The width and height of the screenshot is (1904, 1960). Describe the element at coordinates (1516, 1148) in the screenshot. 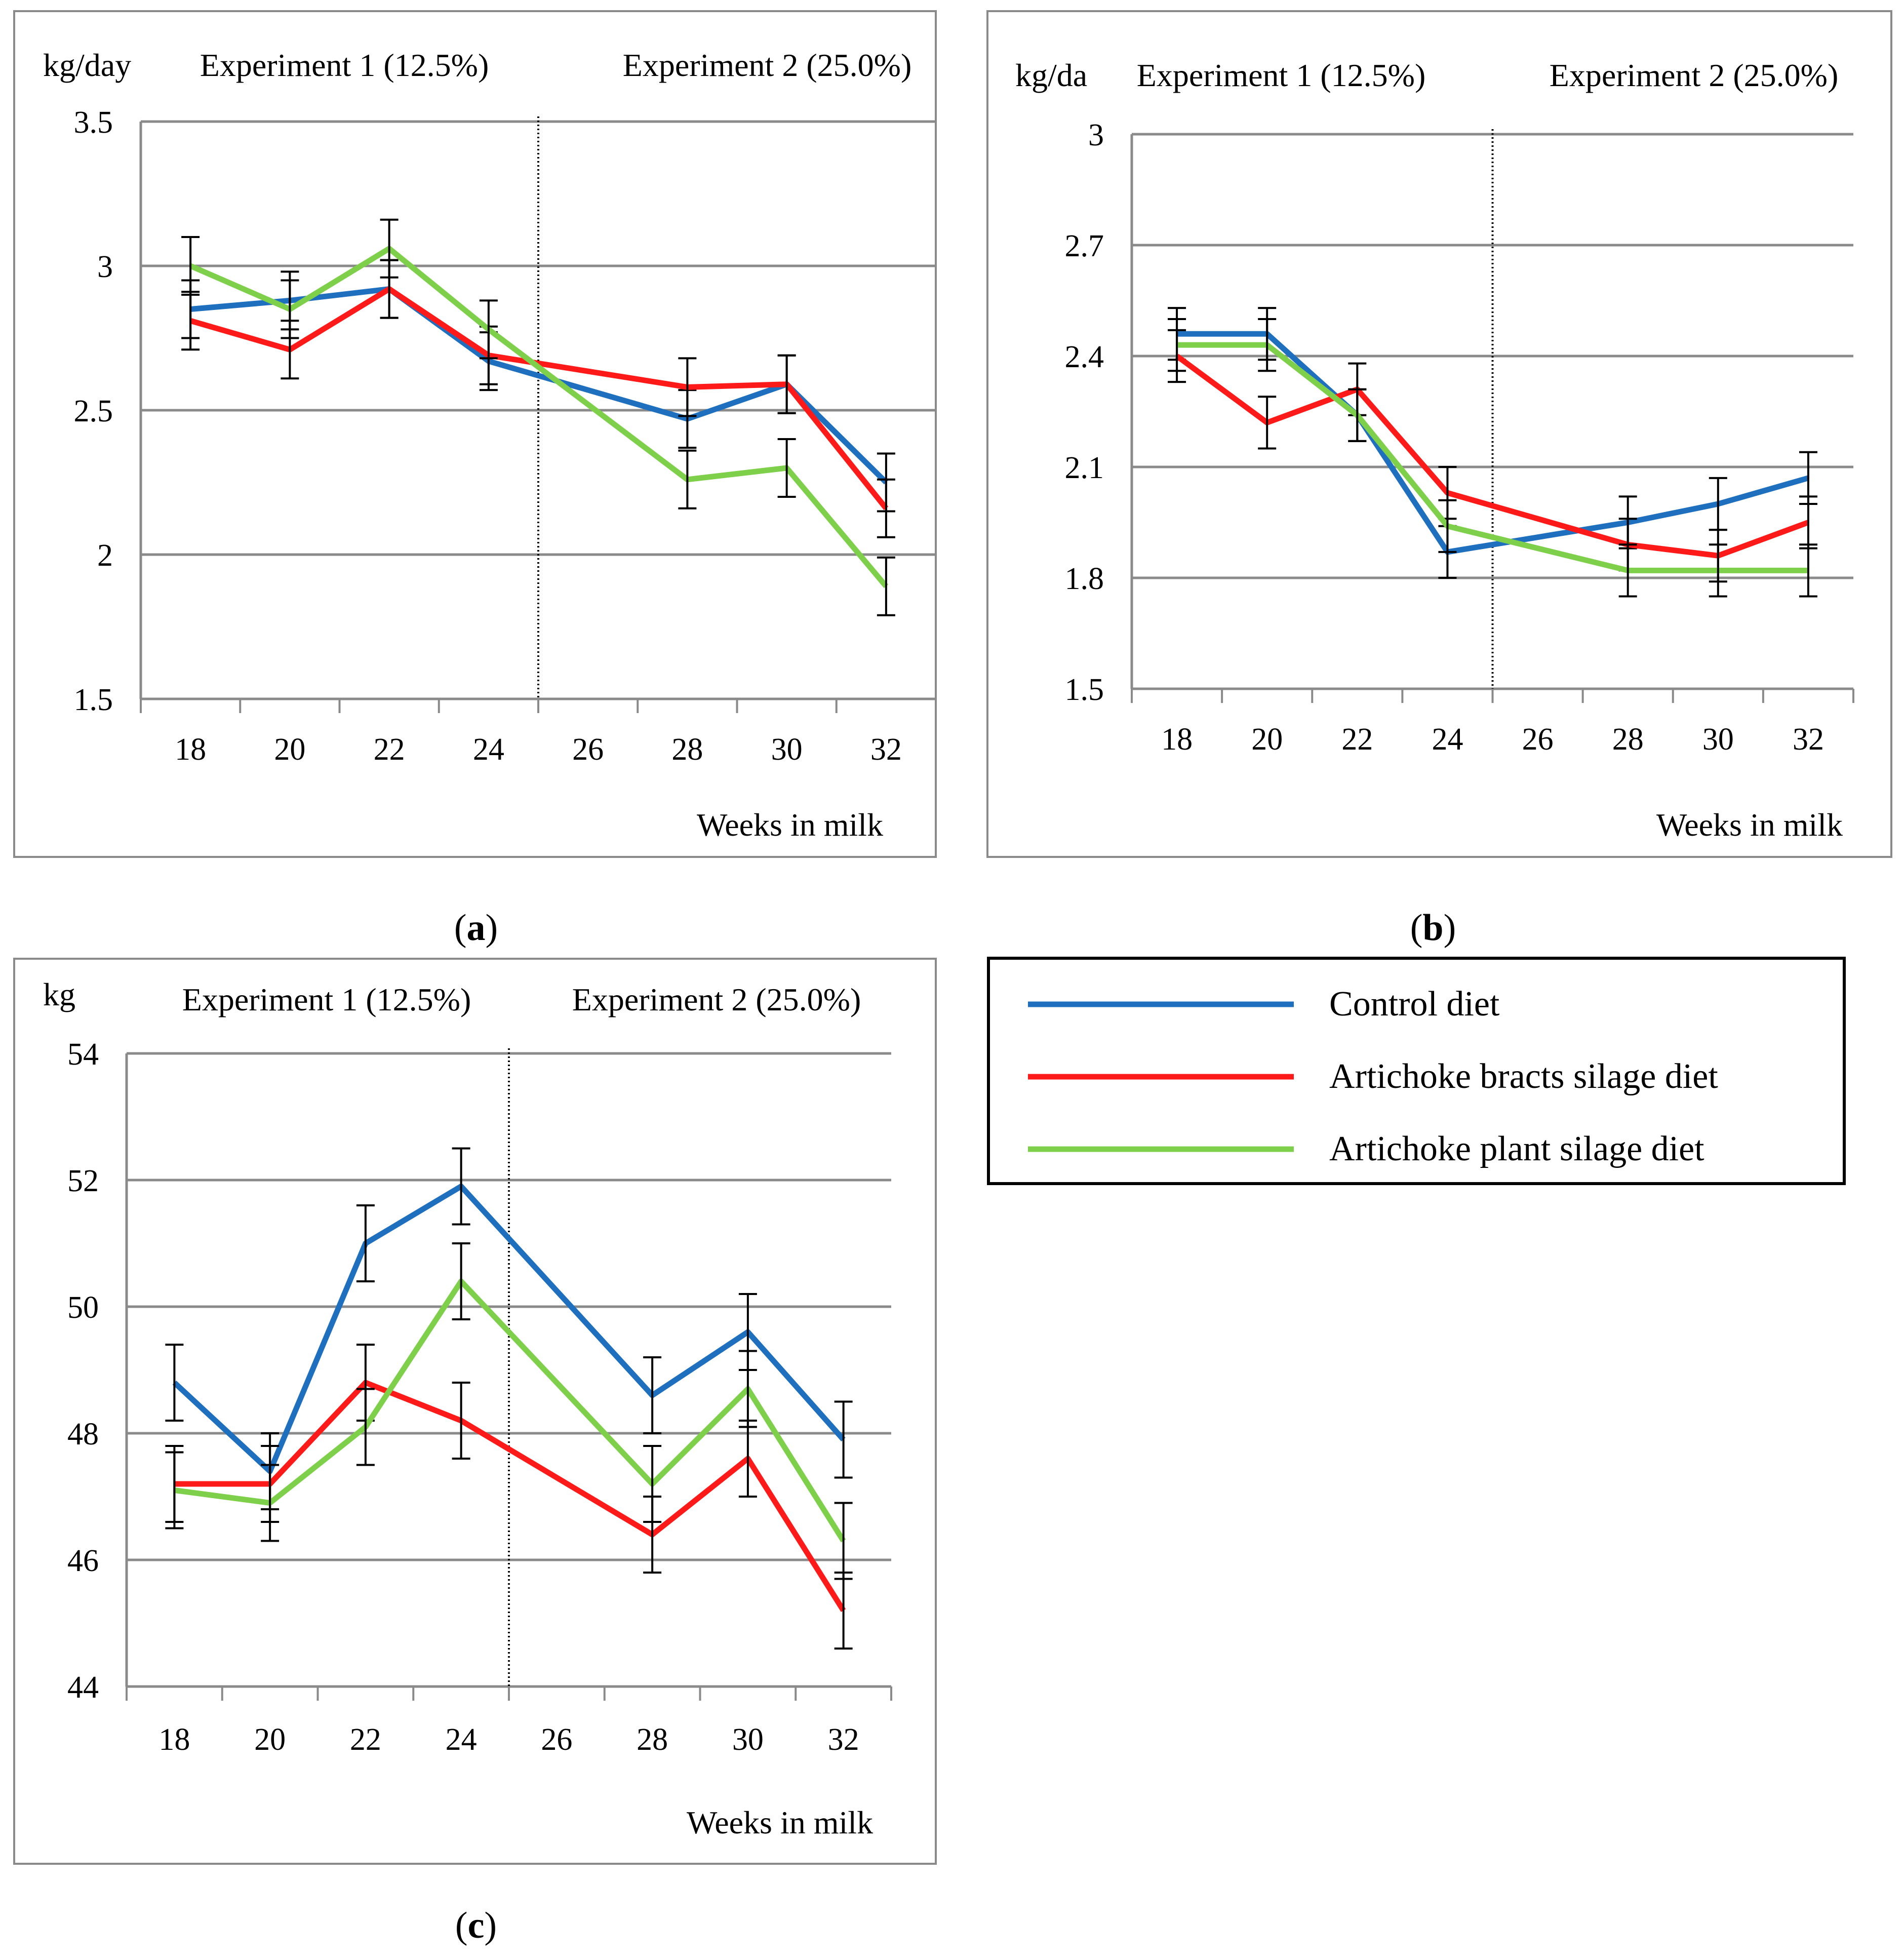

I see `legend-label-3: Artichoke plant silage diet` at that location.